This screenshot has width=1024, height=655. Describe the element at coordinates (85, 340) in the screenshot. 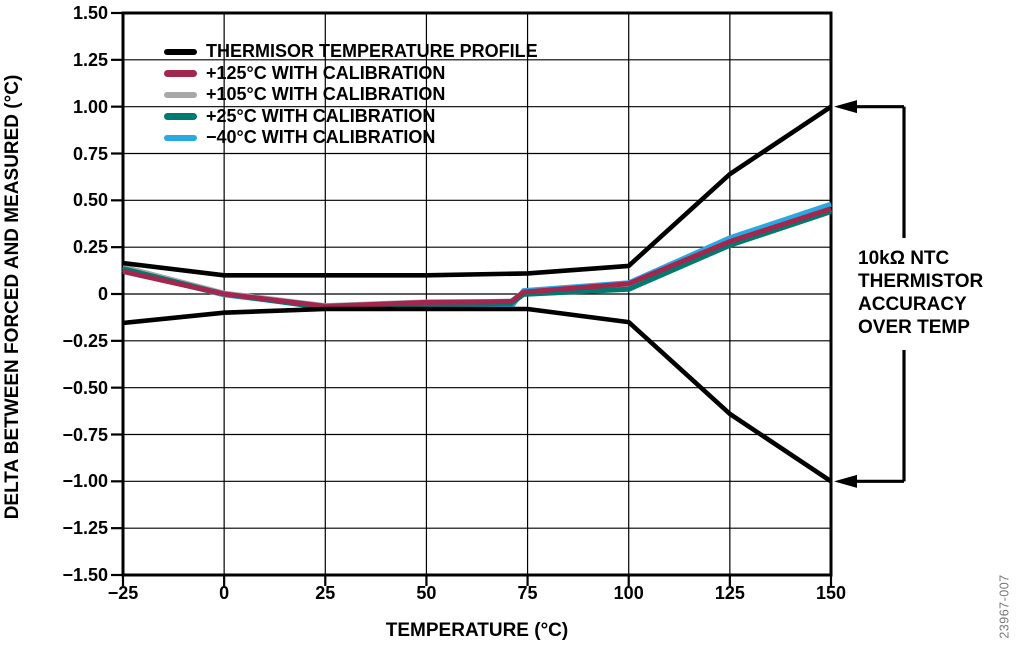

I see `y-tick-label: −0.25` at that location.